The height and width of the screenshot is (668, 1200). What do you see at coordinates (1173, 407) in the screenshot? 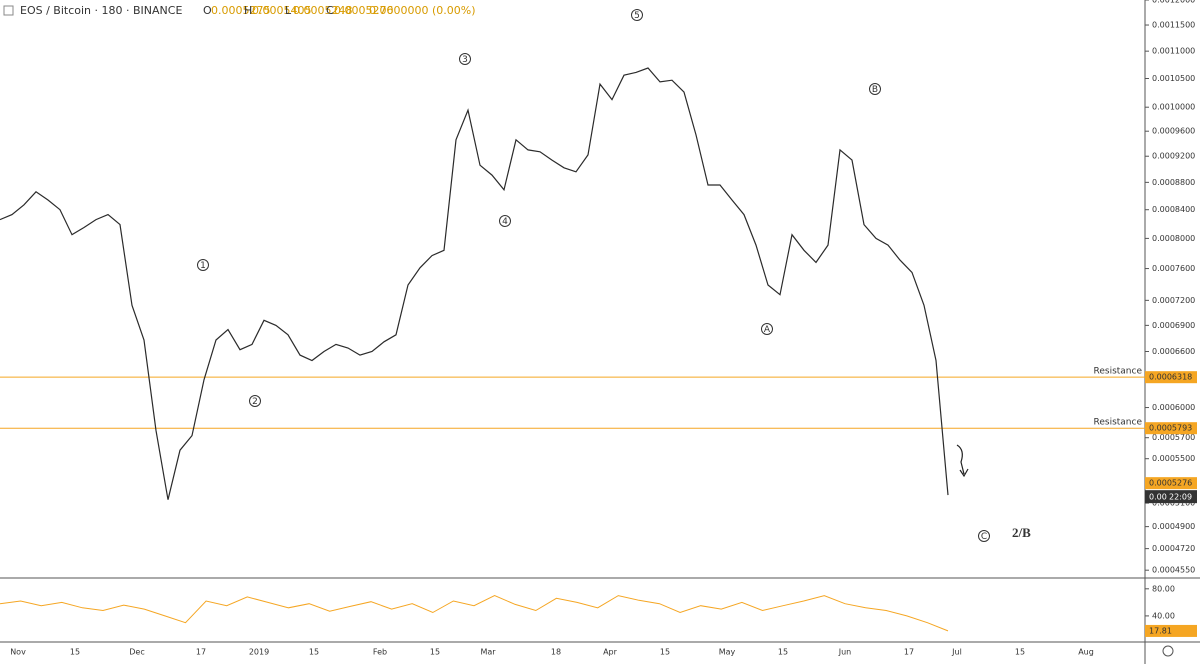
I see `y-tick-label: 0.0006000` at bounding box center [1173, 407].